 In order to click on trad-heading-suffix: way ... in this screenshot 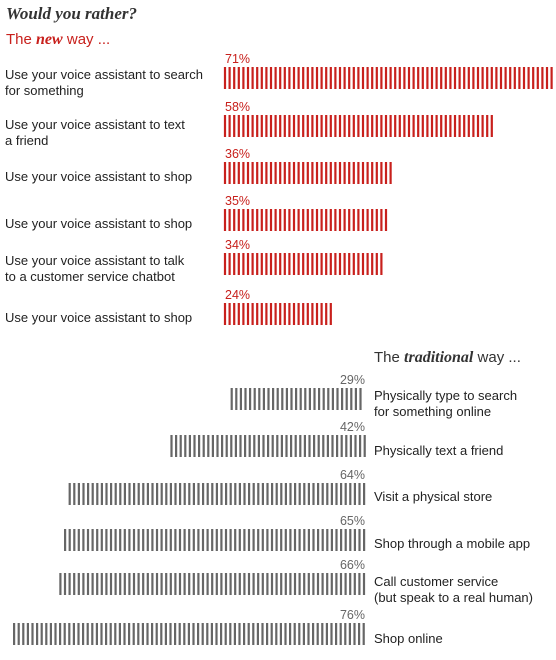, I will do `click(497, 357)`.